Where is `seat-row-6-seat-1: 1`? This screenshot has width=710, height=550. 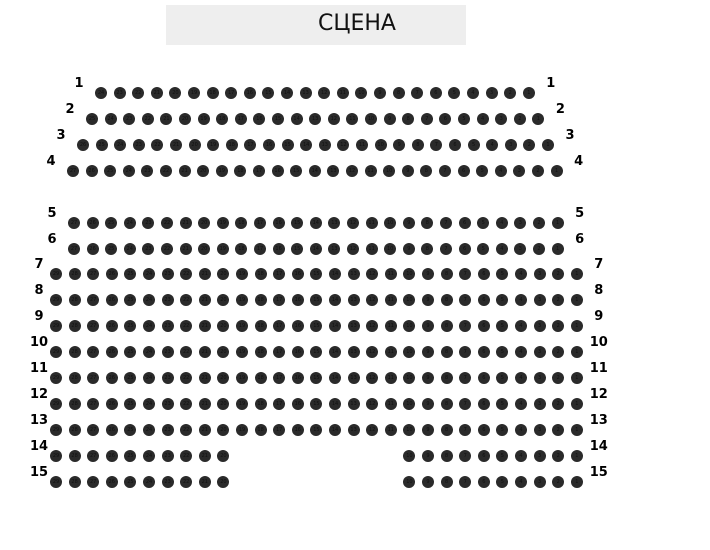 seat-row-6-seat-1: 1 is located at coordinates (557, 249).